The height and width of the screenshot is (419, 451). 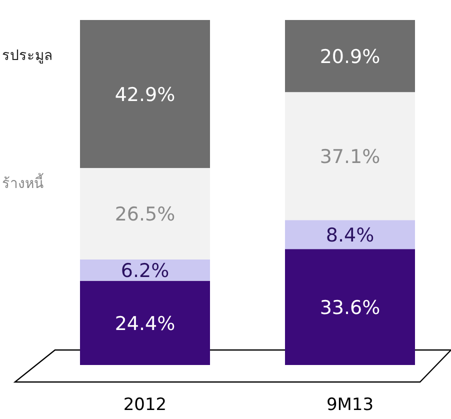 What do you see at coordinates (23, 182) in the screenshot?
I see `annotation: ร้างหนี้` at bounding box center [23, 182].